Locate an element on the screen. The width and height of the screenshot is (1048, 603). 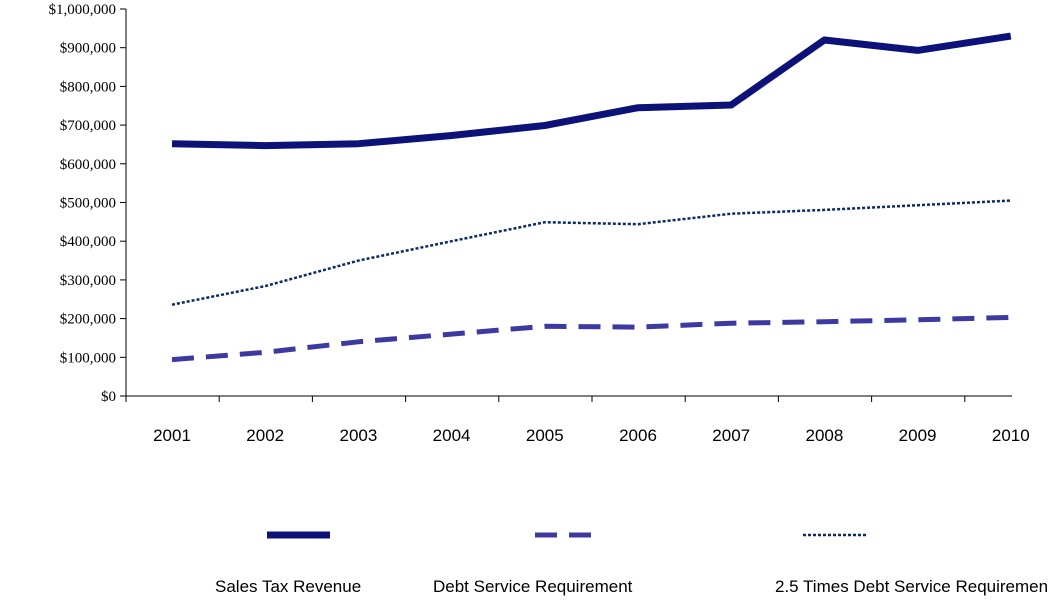
y-tick-label: $300,000 is located at coordinates (88, 281).